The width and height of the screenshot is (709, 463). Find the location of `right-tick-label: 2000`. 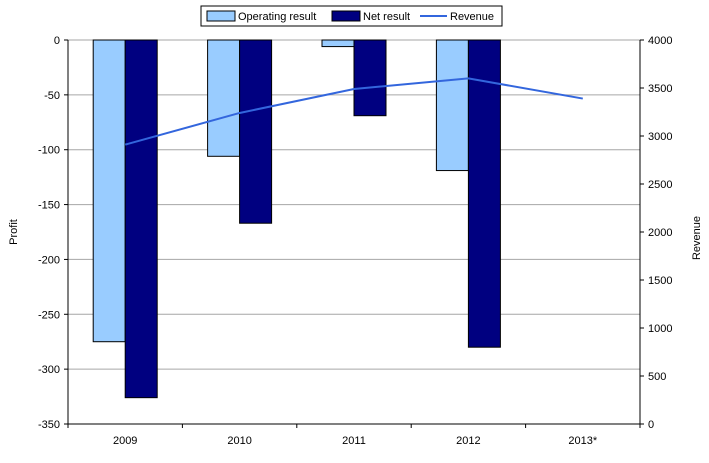

right-tick-label: 2000 is located at coordinates (660, 233).